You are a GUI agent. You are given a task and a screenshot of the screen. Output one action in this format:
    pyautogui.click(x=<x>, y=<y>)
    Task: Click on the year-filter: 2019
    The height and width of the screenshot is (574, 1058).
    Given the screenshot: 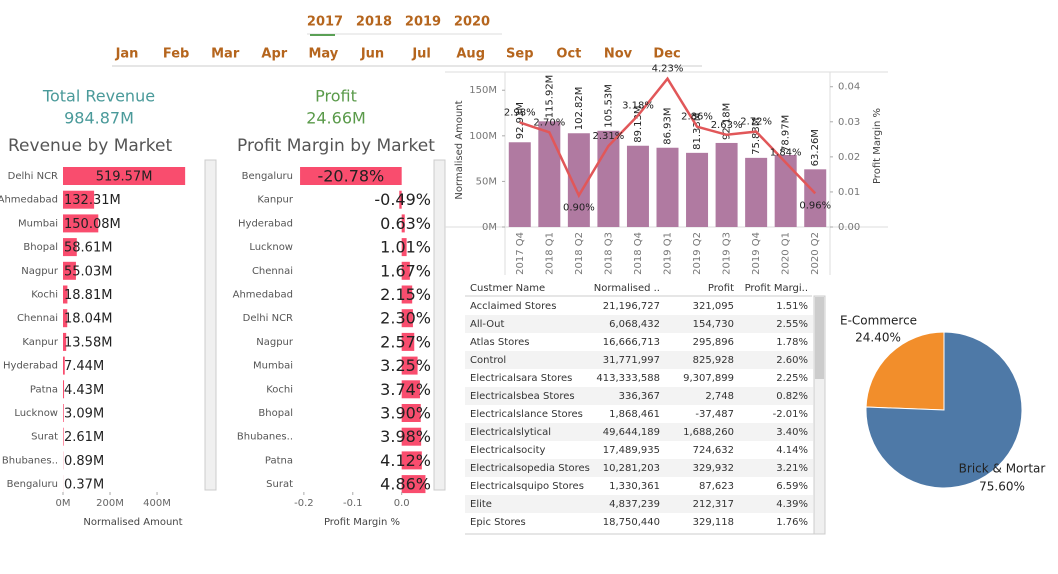 What is the action you would take?
    pyautogui.click(x=423, y=22)
    